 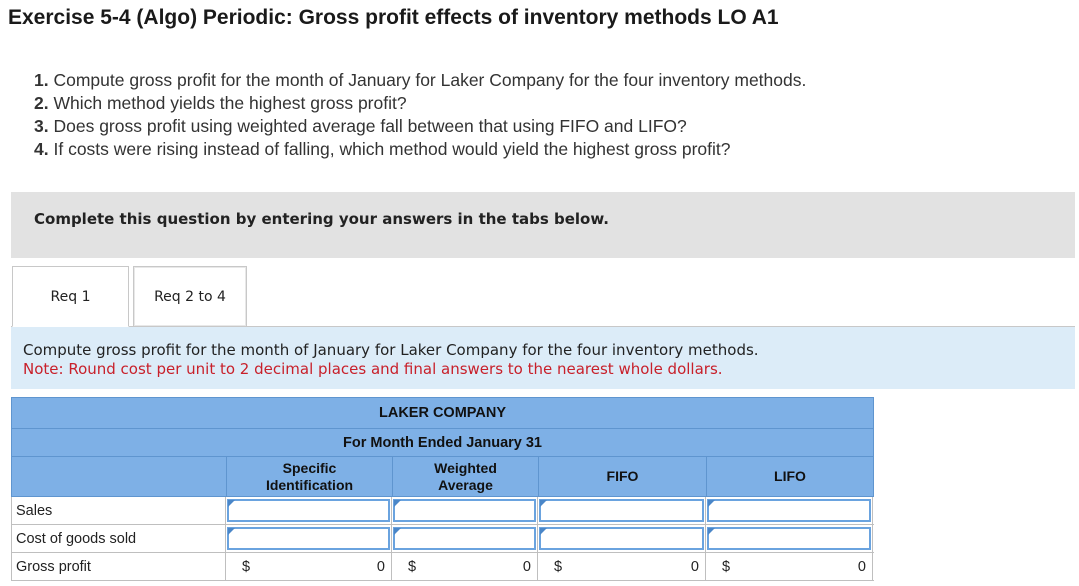 What do you see at coordinates (119, 510) in the screenshot?
I see `row-label: Sales` at bounding box center [119, 510].